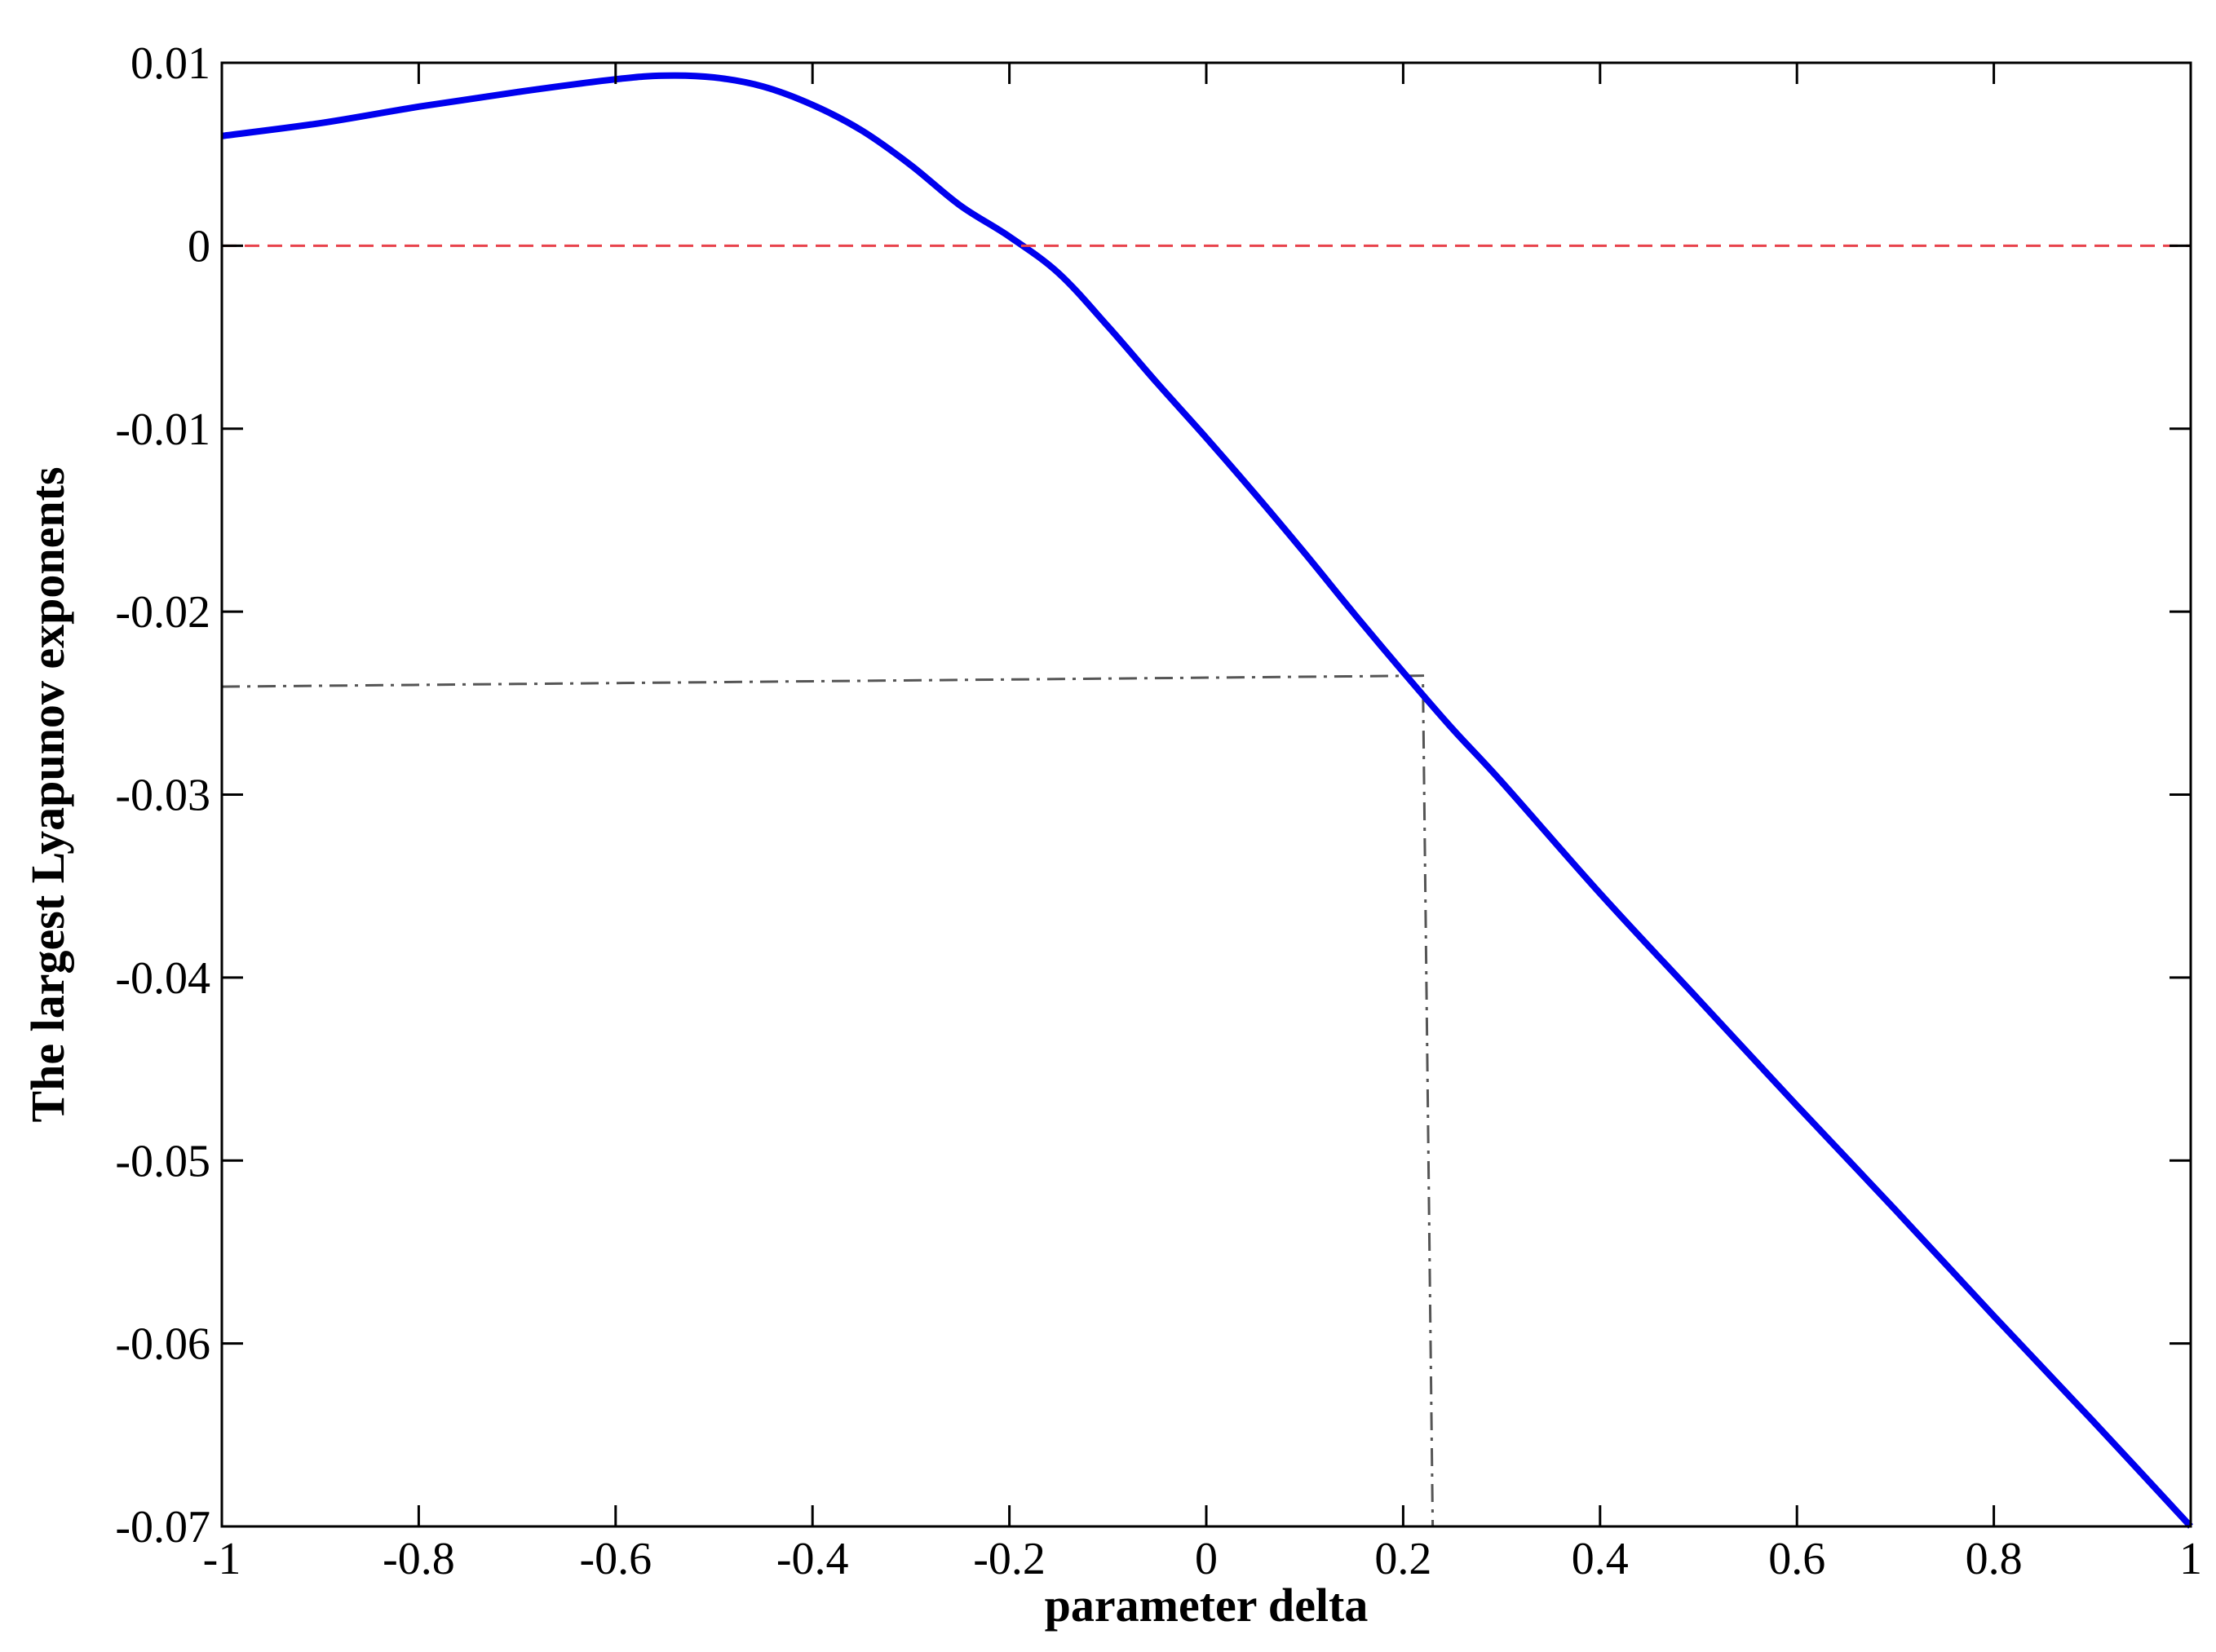 Image resolution: width=2216 pixels, height=1652 pixels. I want to click on y-tick-label: 0.01, so click(170, 64).